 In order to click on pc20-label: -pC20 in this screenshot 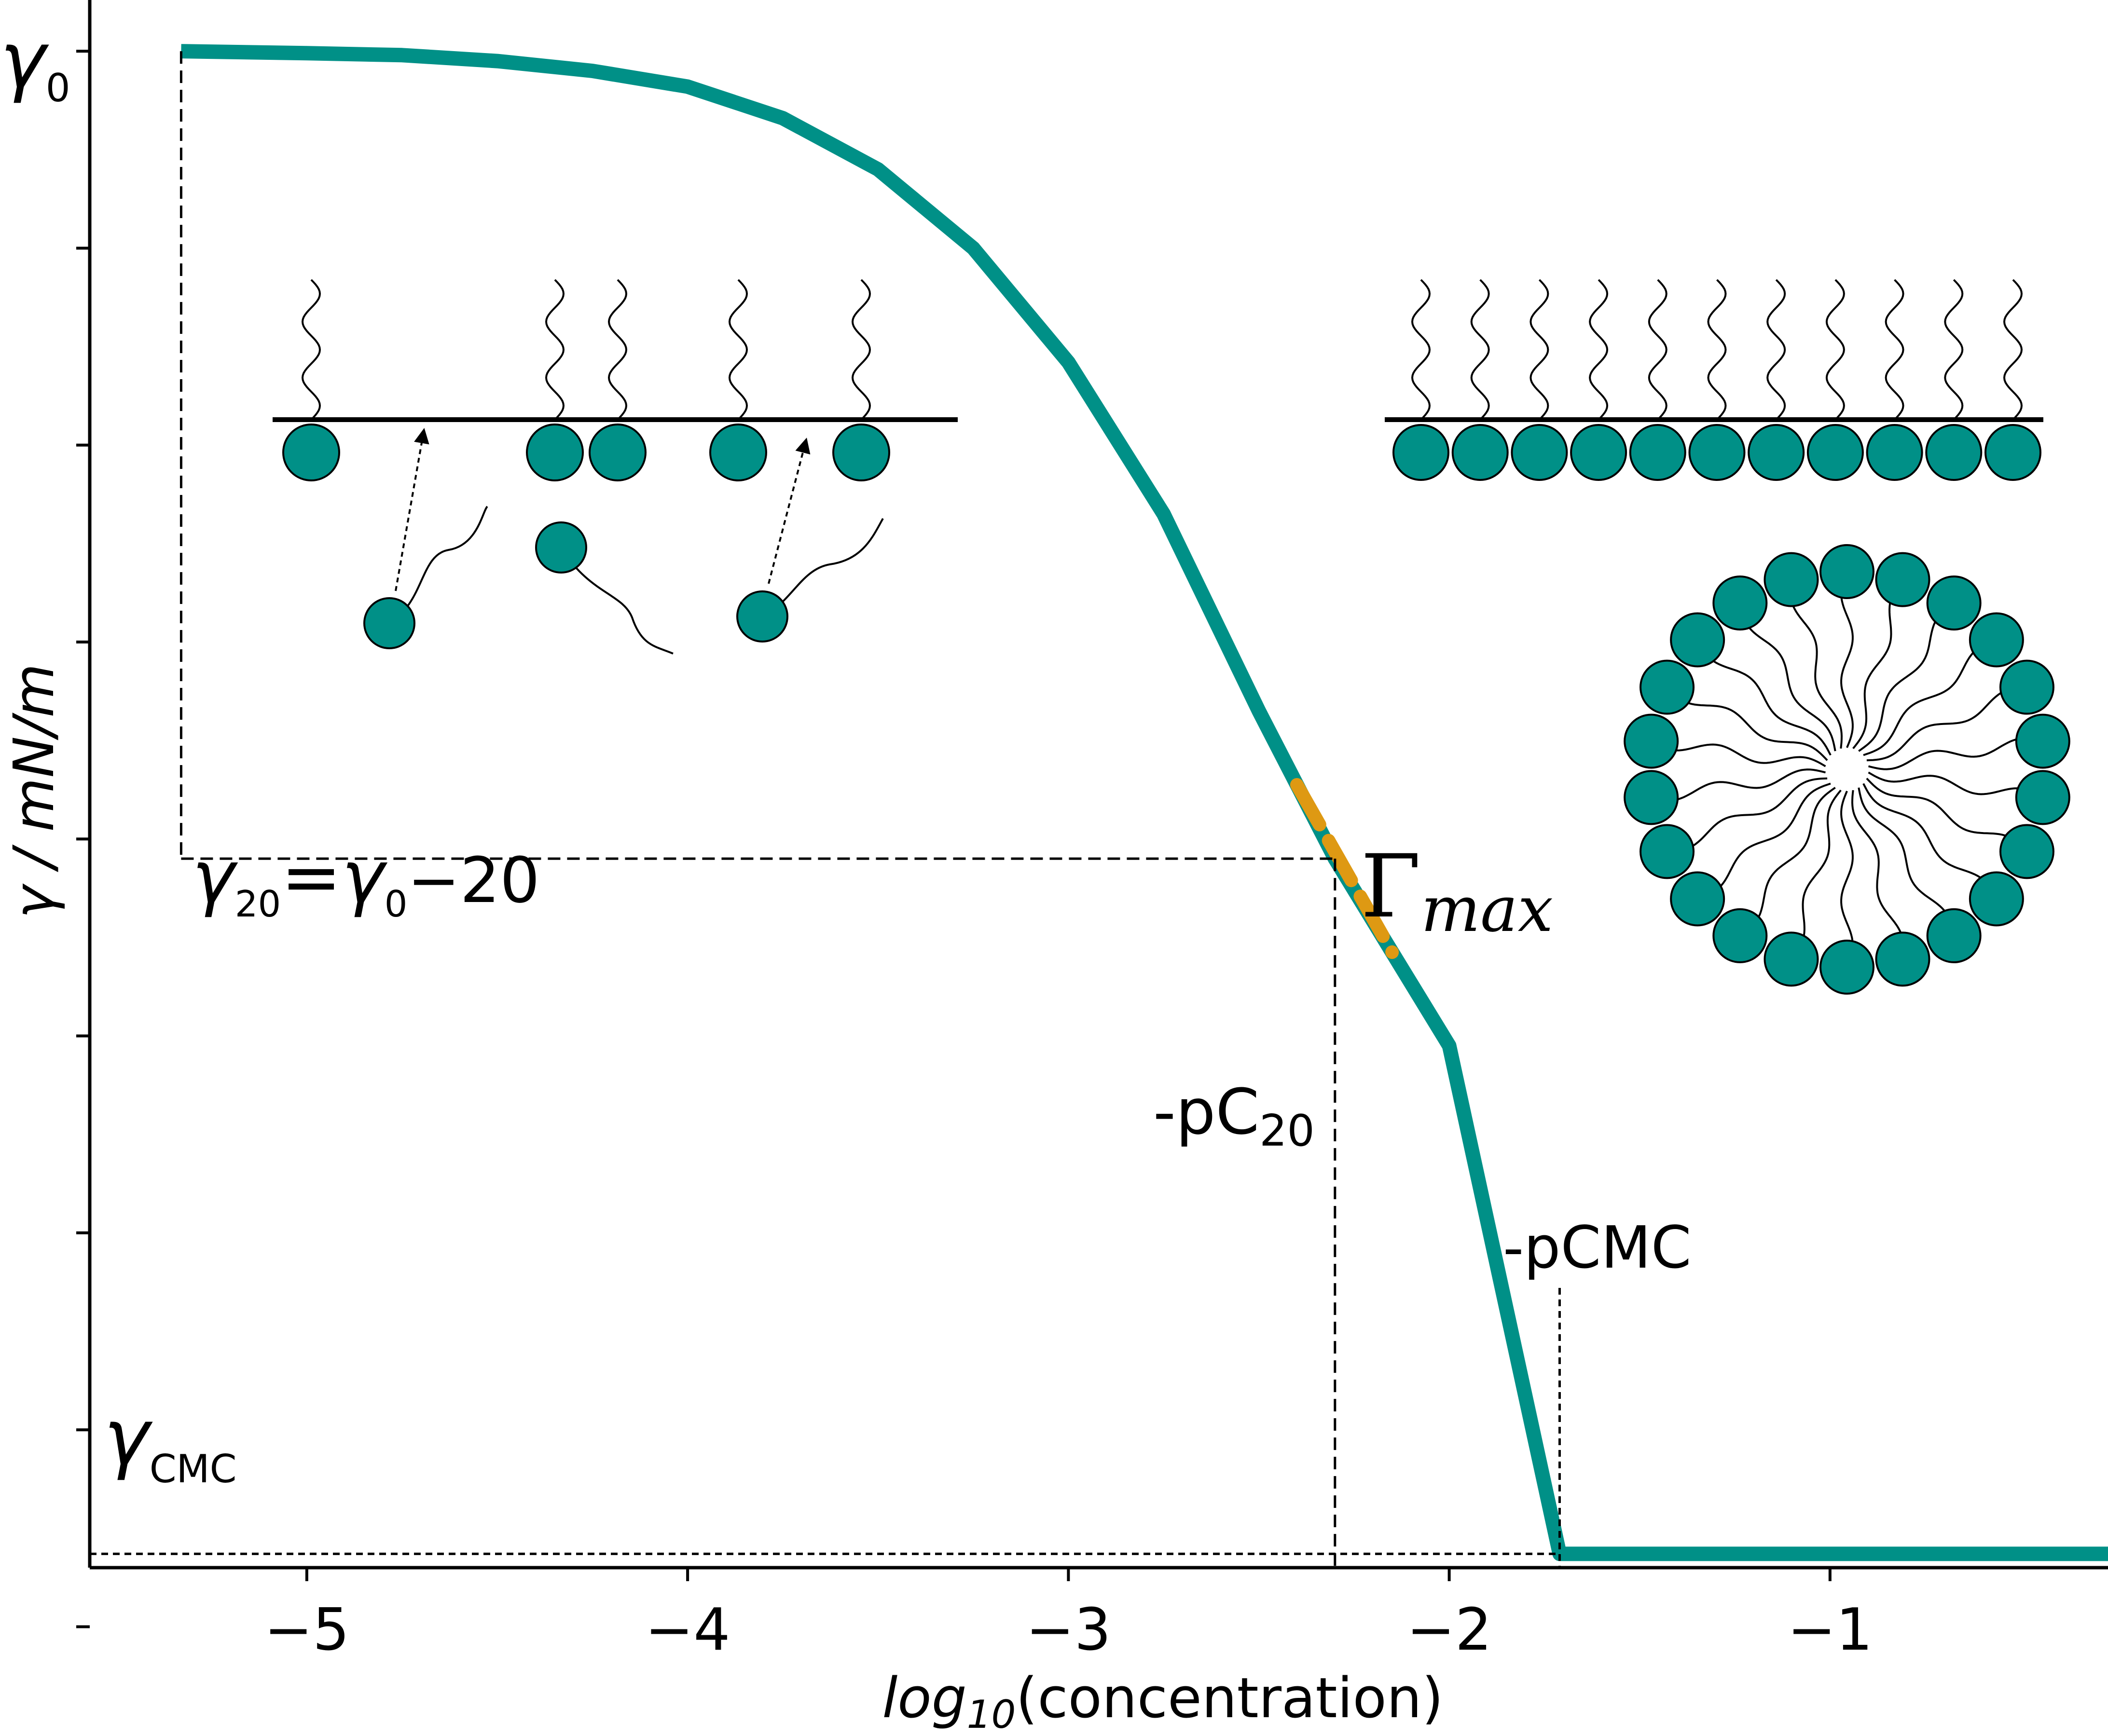, I will do `click(1234, 1115)`.